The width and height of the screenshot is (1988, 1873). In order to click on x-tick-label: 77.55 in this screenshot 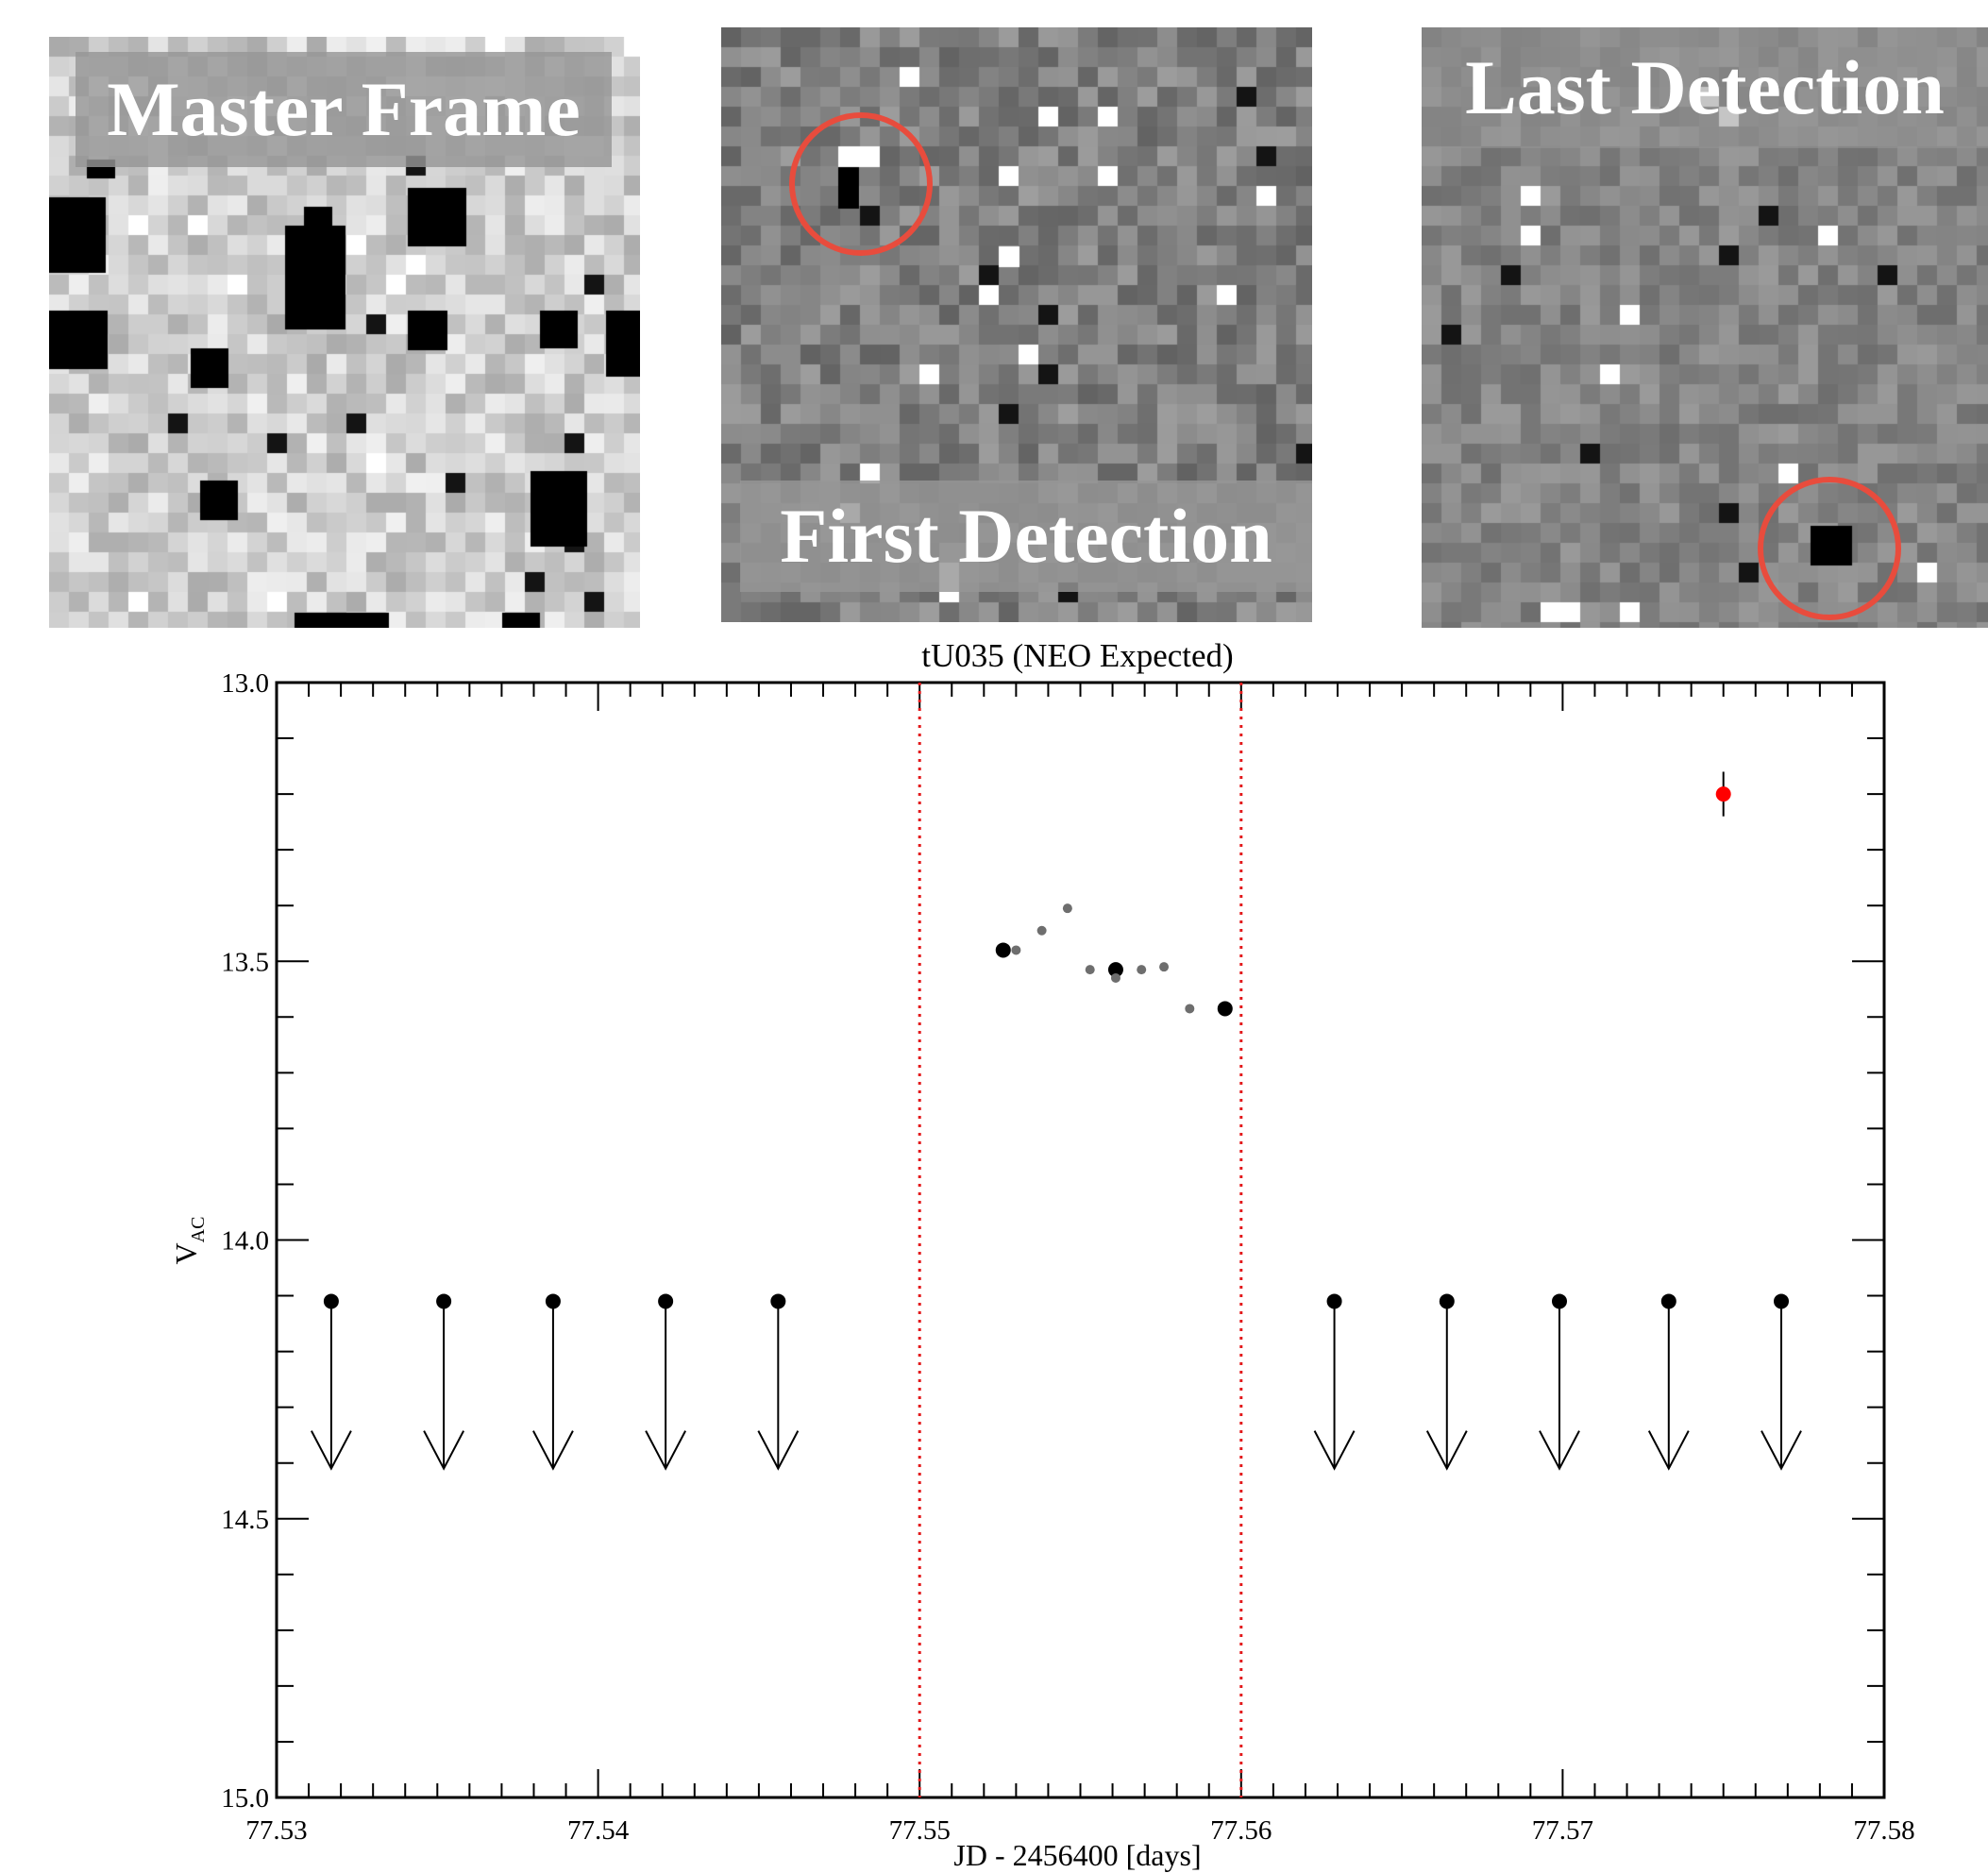, I will do `click(920, 1830)`.